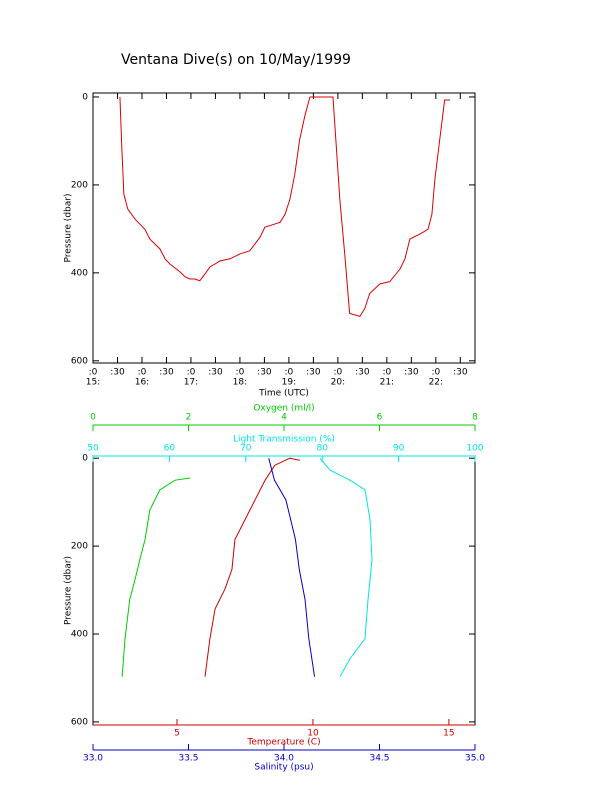 This screenshot has height=785, width=612. What do you see at coordinates (322, 449) in the screenshot?
I see `x-tick-label: 80` at bounding box center [322, 449].